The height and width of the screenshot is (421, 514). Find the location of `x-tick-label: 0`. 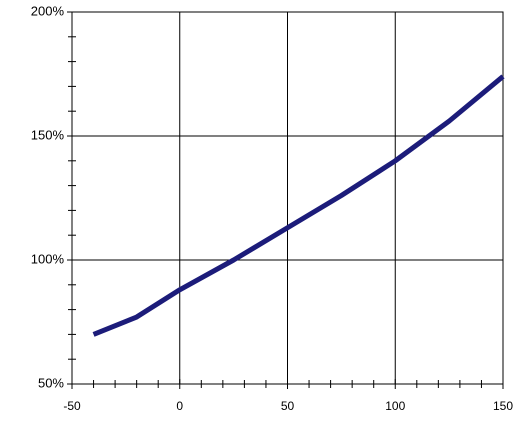

x-tick-label: 0 is located at coordinates (179, 406).